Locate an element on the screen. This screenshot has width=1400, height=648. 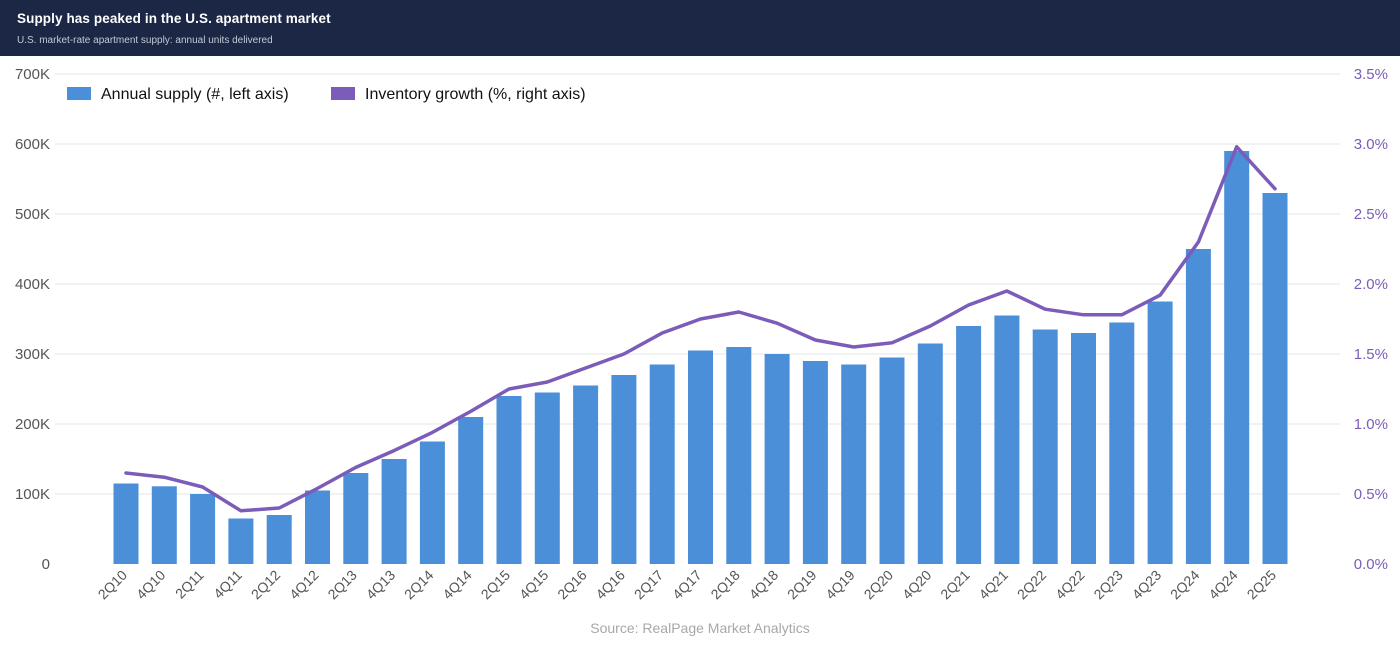
x-tick-label: 2Q12 is located at coordinates (266, 585).